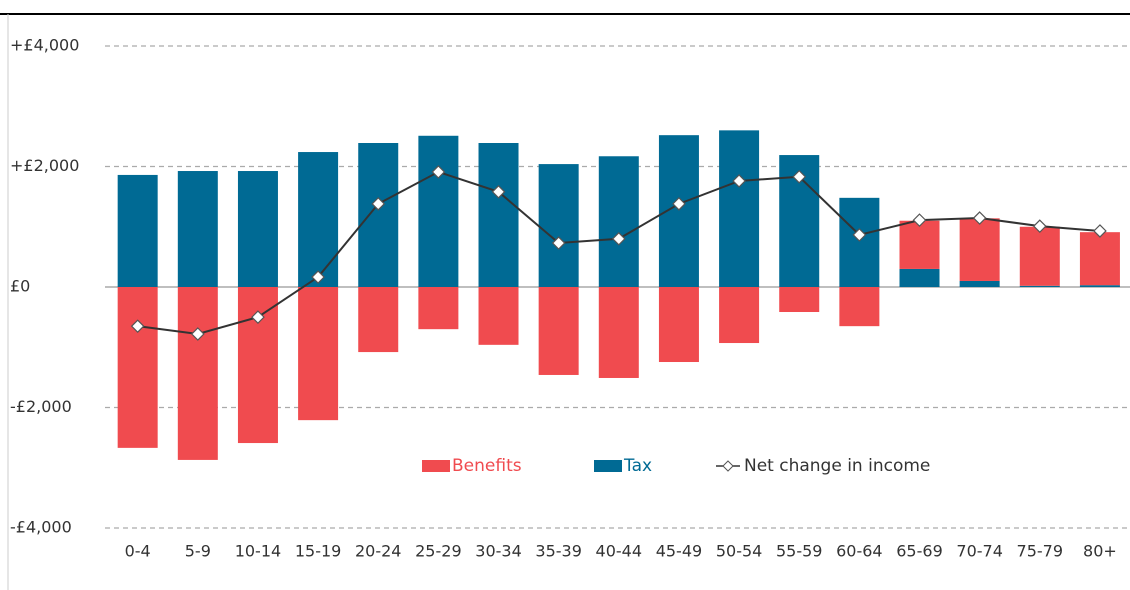 This screenshot has height=590, width=1130. Describe the element at coordinates (138, 551) in the screenshot. I see `x-tick-label: 0-4` at that location.